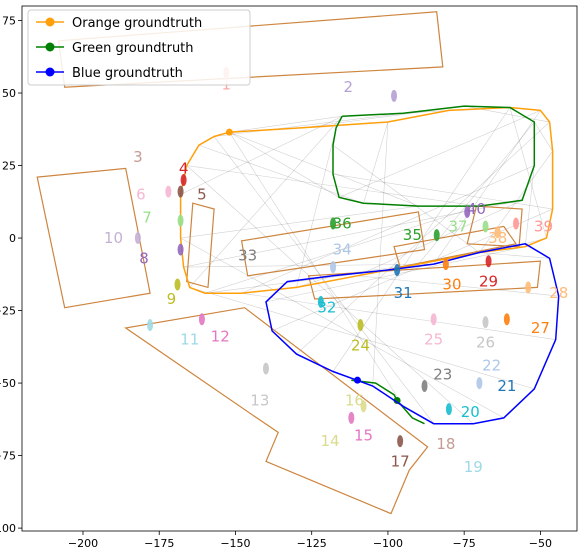 The width and height of the screenshot is (579, 554). I want to click on track-label: 6, so click(141, 195).